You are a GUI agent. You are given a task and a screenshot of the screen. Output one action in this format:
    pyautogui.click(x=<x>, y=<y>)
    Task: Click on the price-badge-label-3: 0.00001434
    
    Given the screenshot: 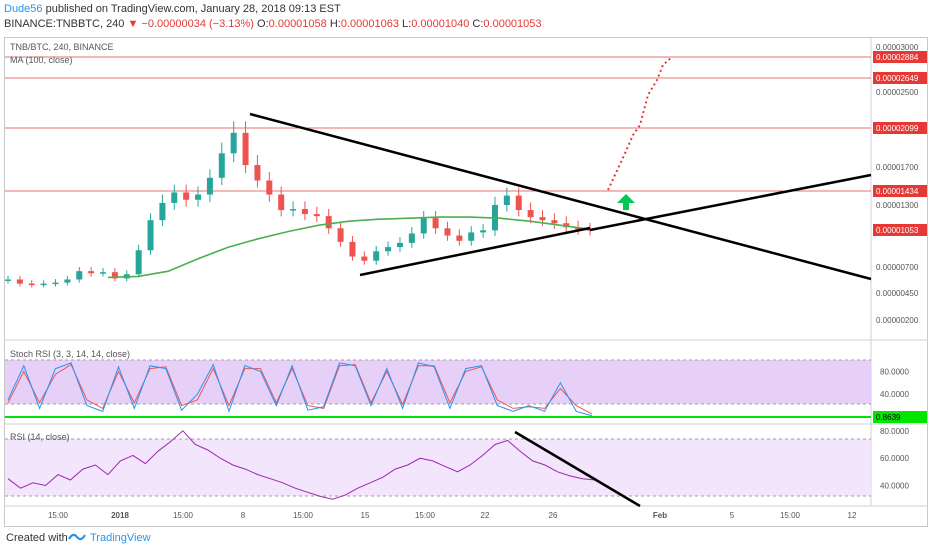 What is the action you would take?
    pyautogui.click(x=897, y=191)
    